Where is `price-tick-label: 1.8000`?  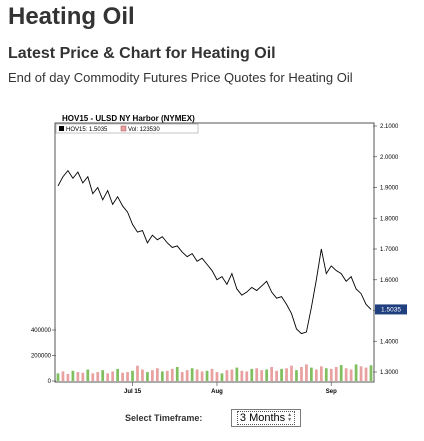 price-tick-label: 1.8000 is located at coordinates (389, 219).